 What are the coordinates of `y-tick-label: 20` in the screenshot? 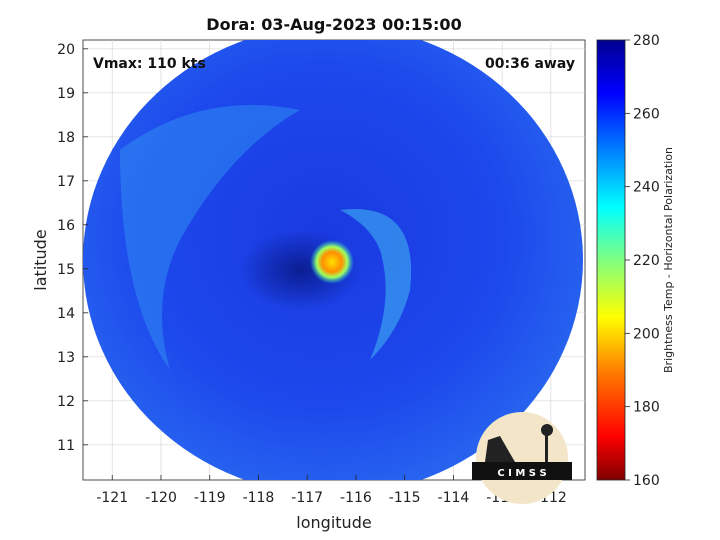 It's located at (66, 50).